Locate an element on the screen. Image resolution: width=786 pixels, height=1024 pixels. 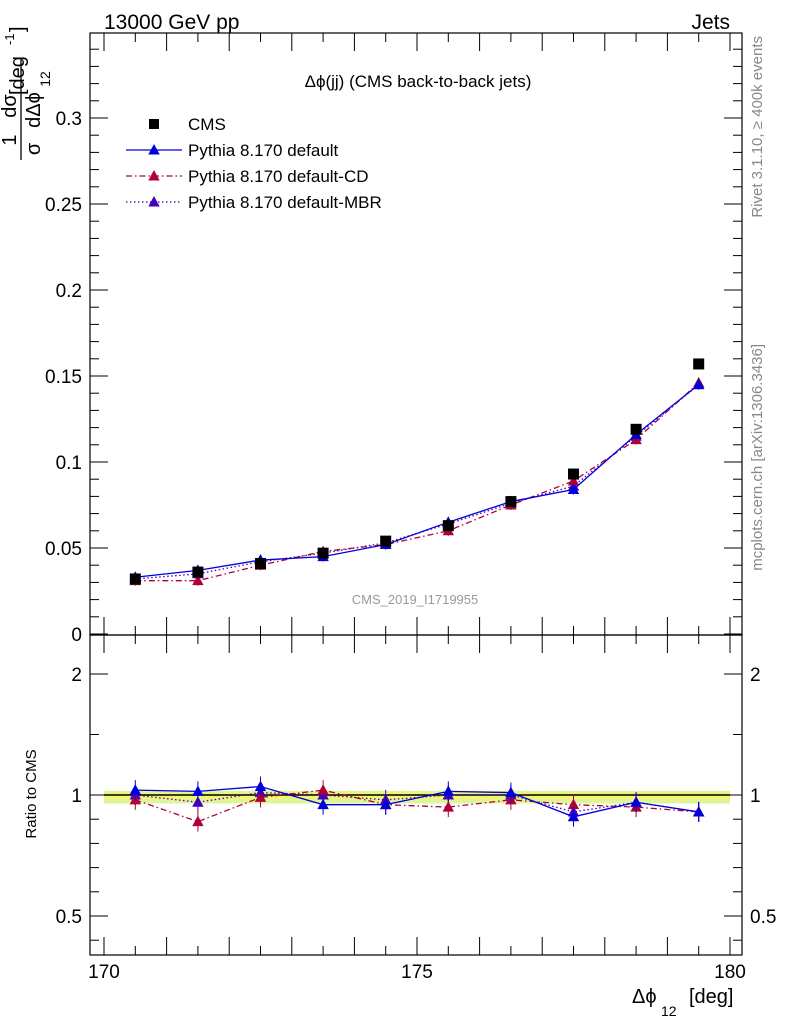
ylabel-unit: [deg is located at coordinates (18, 75).